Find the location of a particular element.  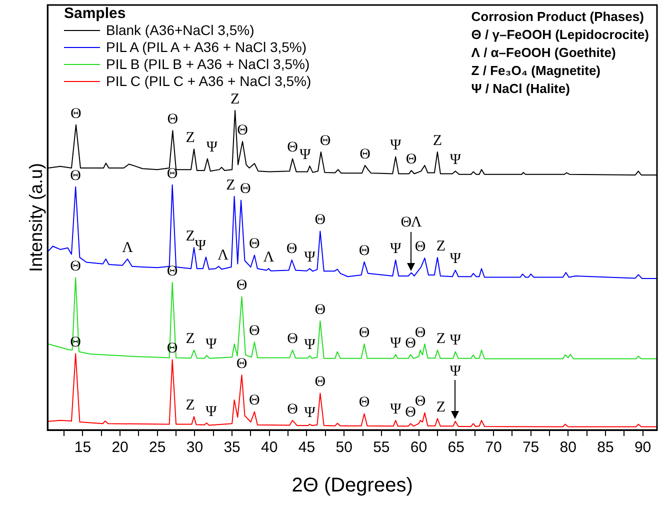

x-tick-label: 75 is located at coordinates (531, 447).